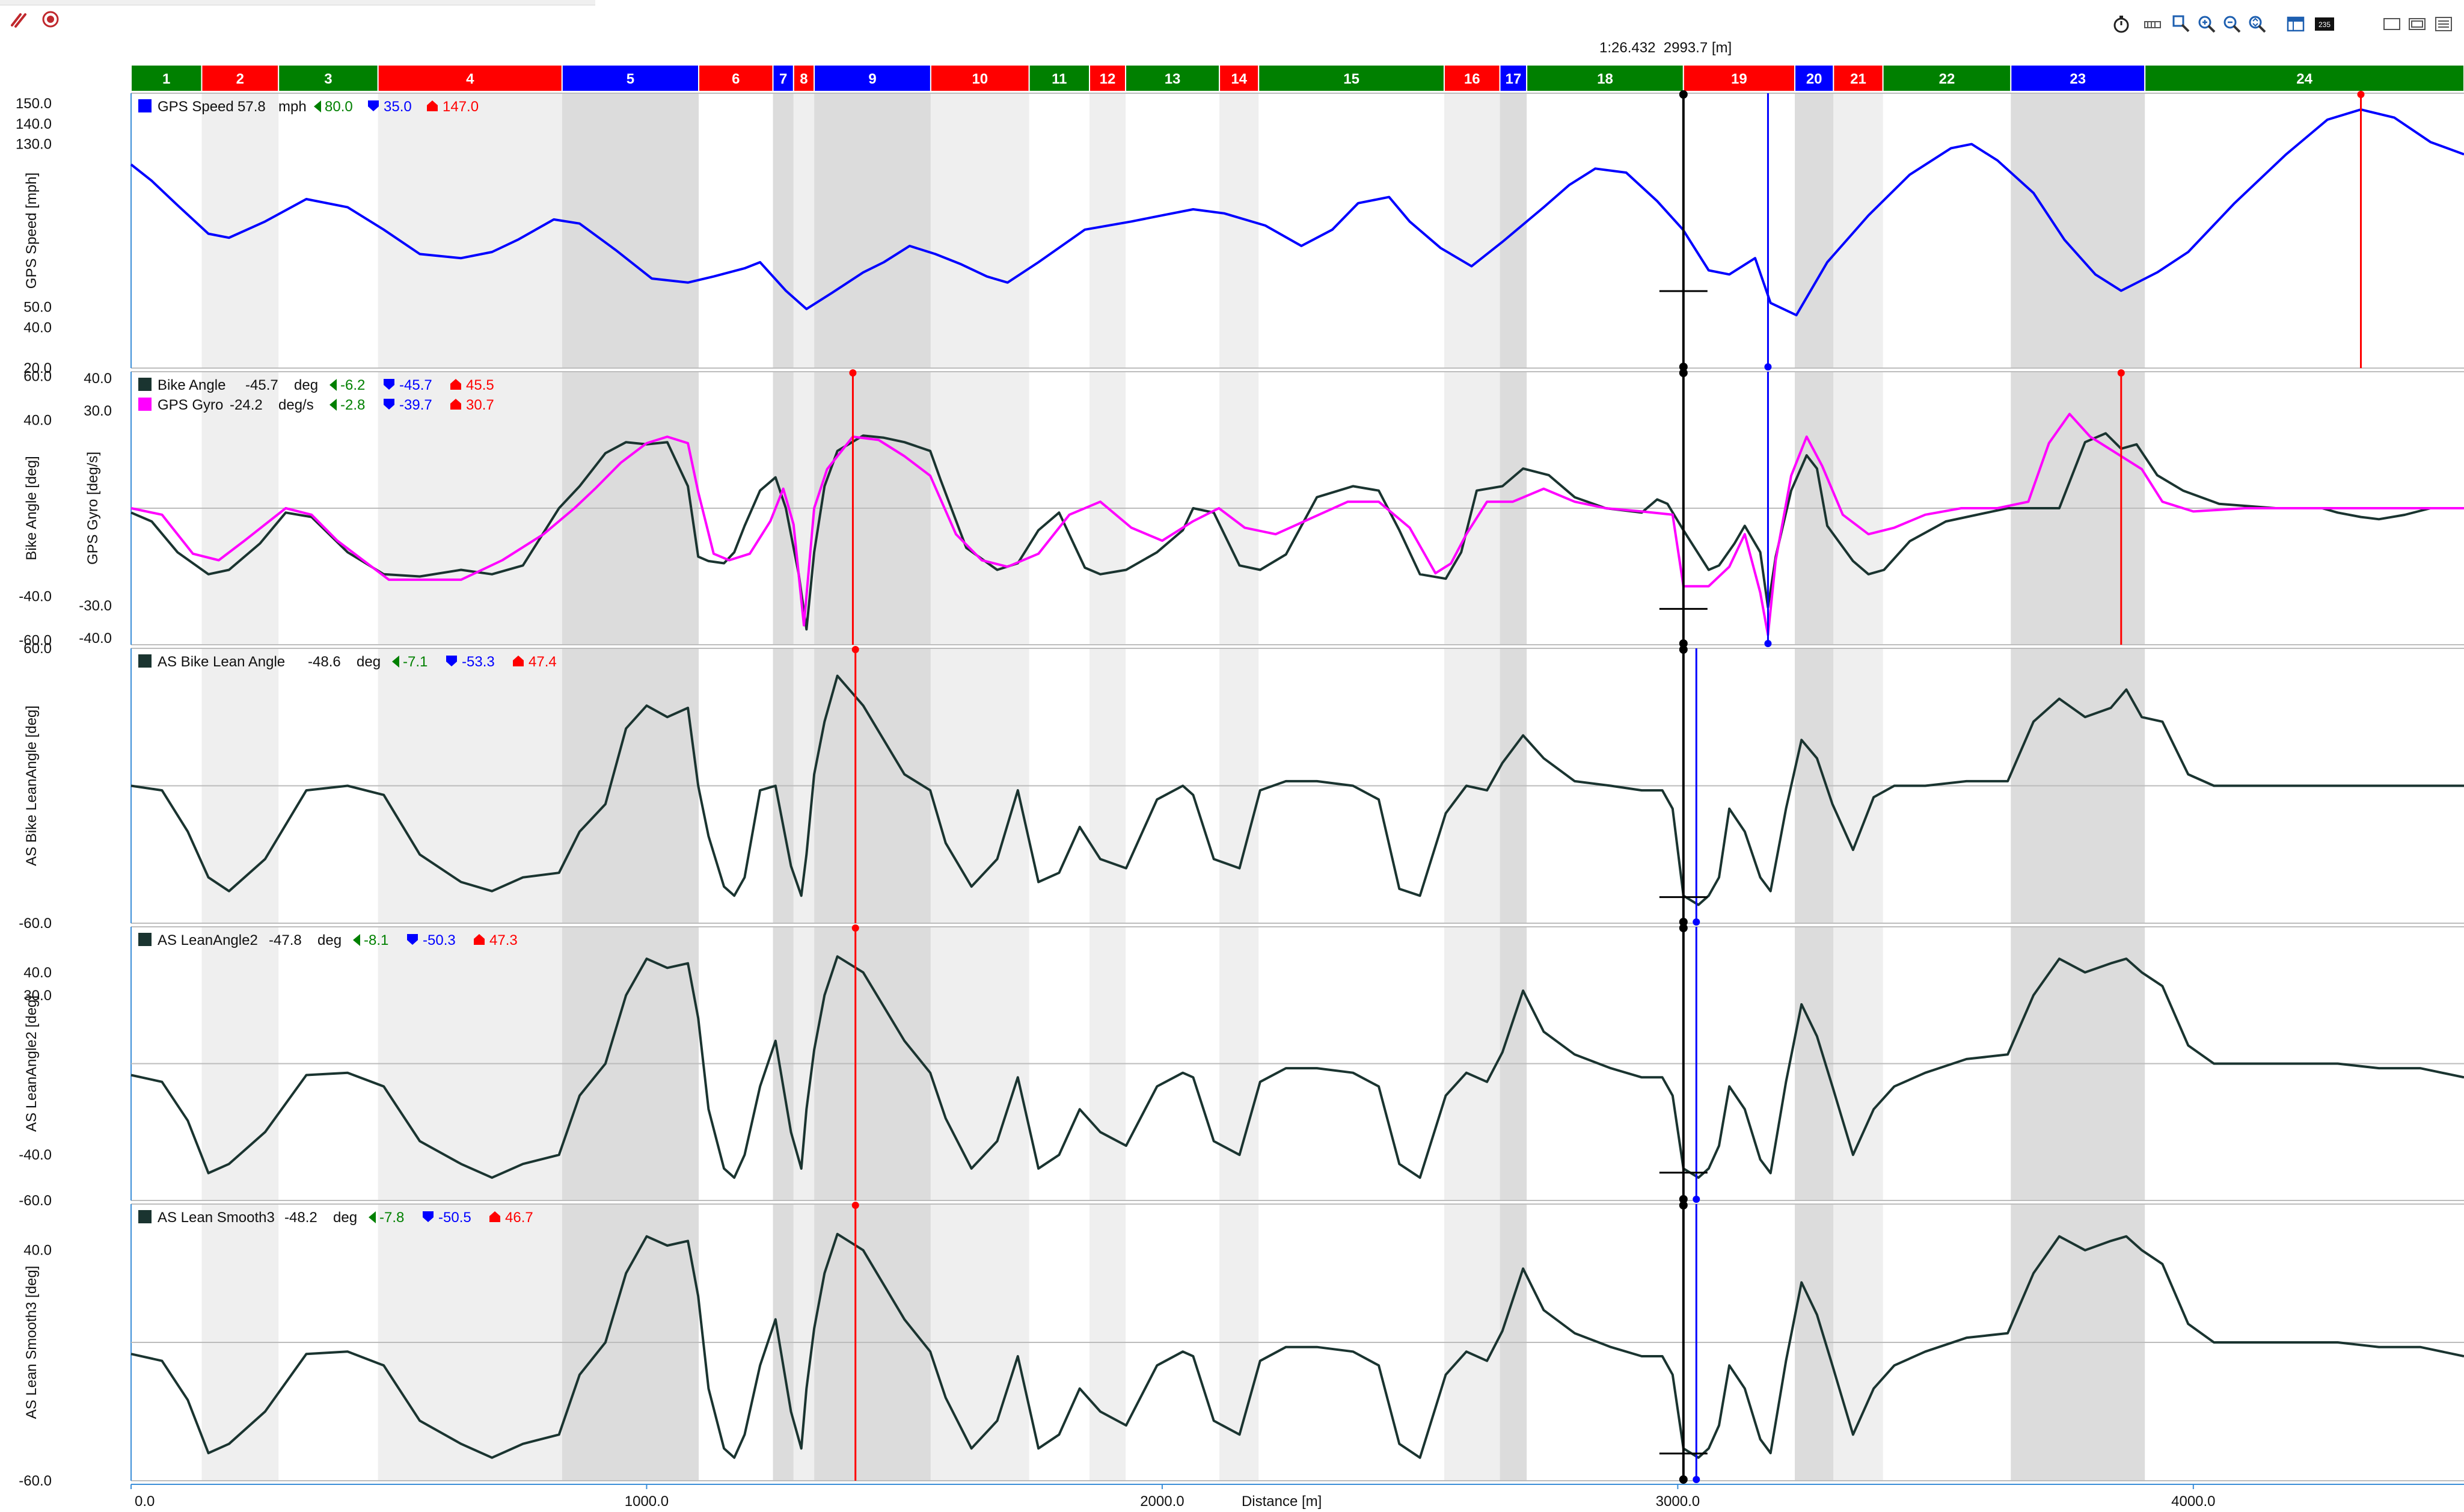  I want to click on layout-icon, so click(2295, 24).